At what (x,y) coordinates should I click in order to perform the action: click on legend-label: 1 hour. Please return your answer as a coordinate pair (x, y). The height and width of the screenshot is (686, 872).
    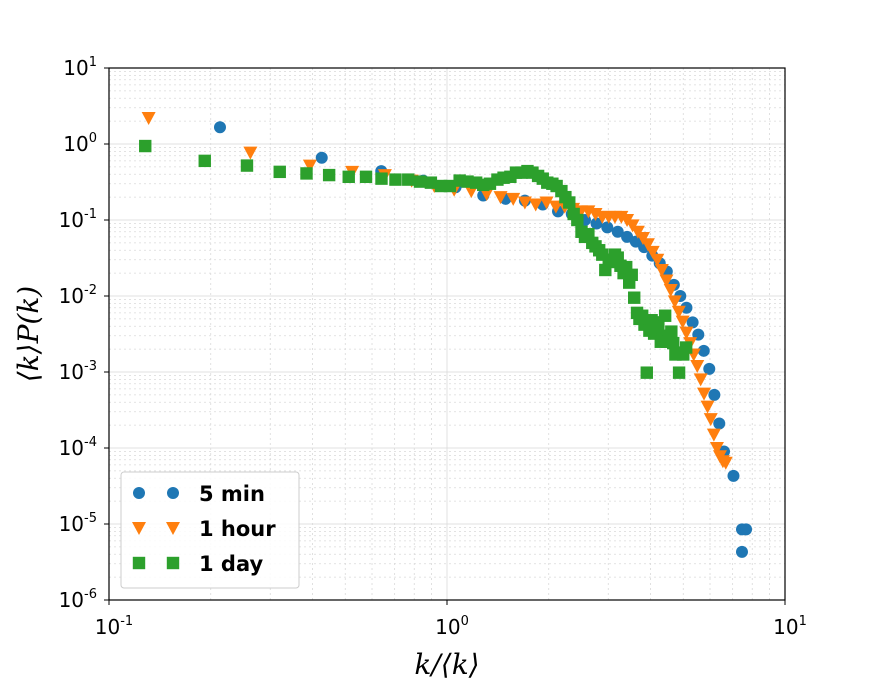
    Looking at the image, I should click on (237, 529).